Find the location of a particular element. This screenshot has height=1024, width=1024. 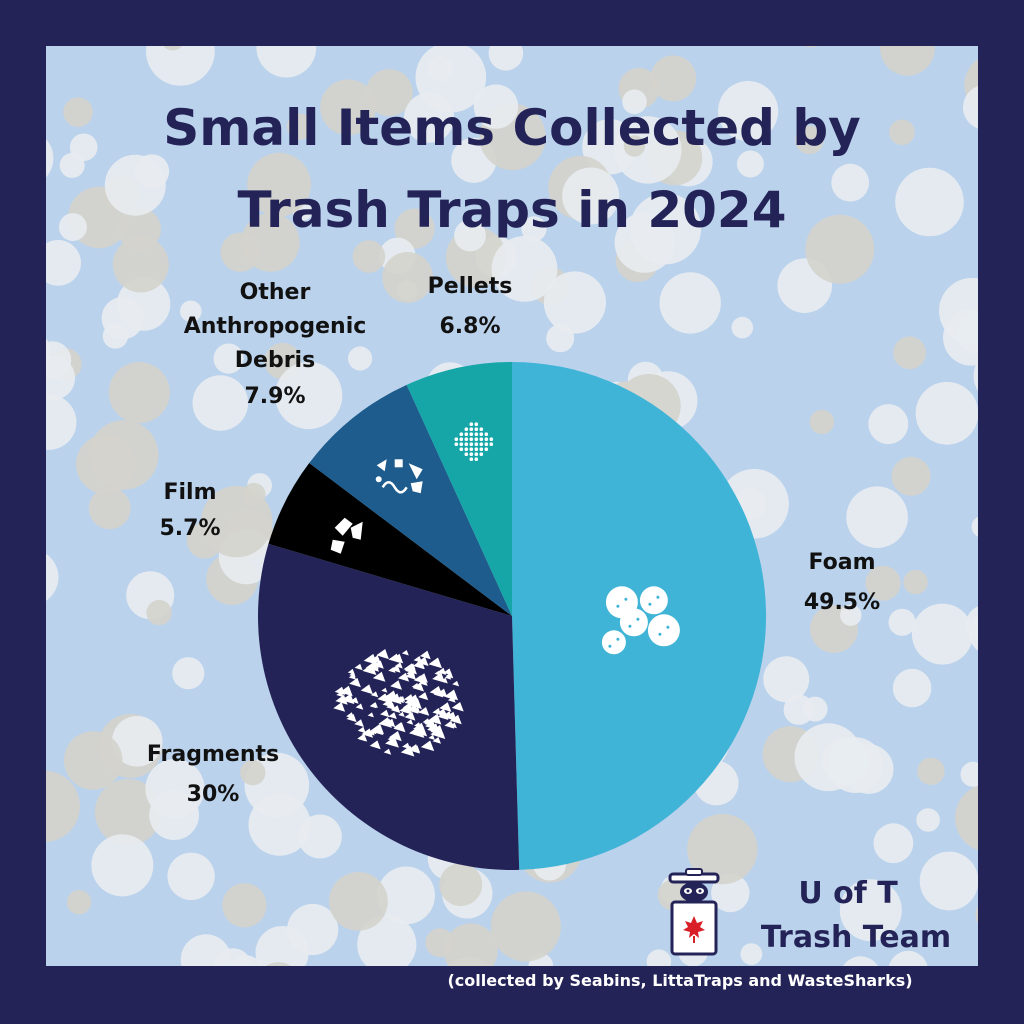

slice-label-text: Foam is located at coordinates (842, 562).